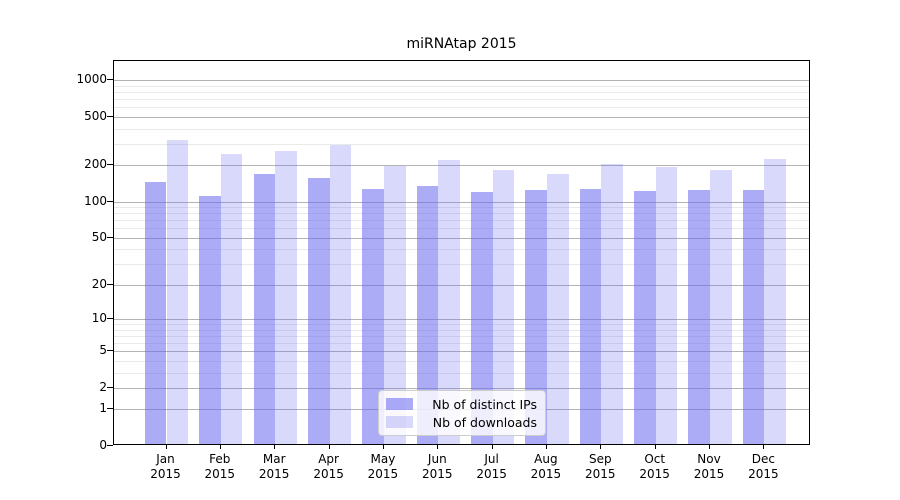 The height and width of the screenshot is (500, 900). Describe the element at coordinates (99, 318) in the screenshot. I see `y-axis-tick-label: 10` at that location.